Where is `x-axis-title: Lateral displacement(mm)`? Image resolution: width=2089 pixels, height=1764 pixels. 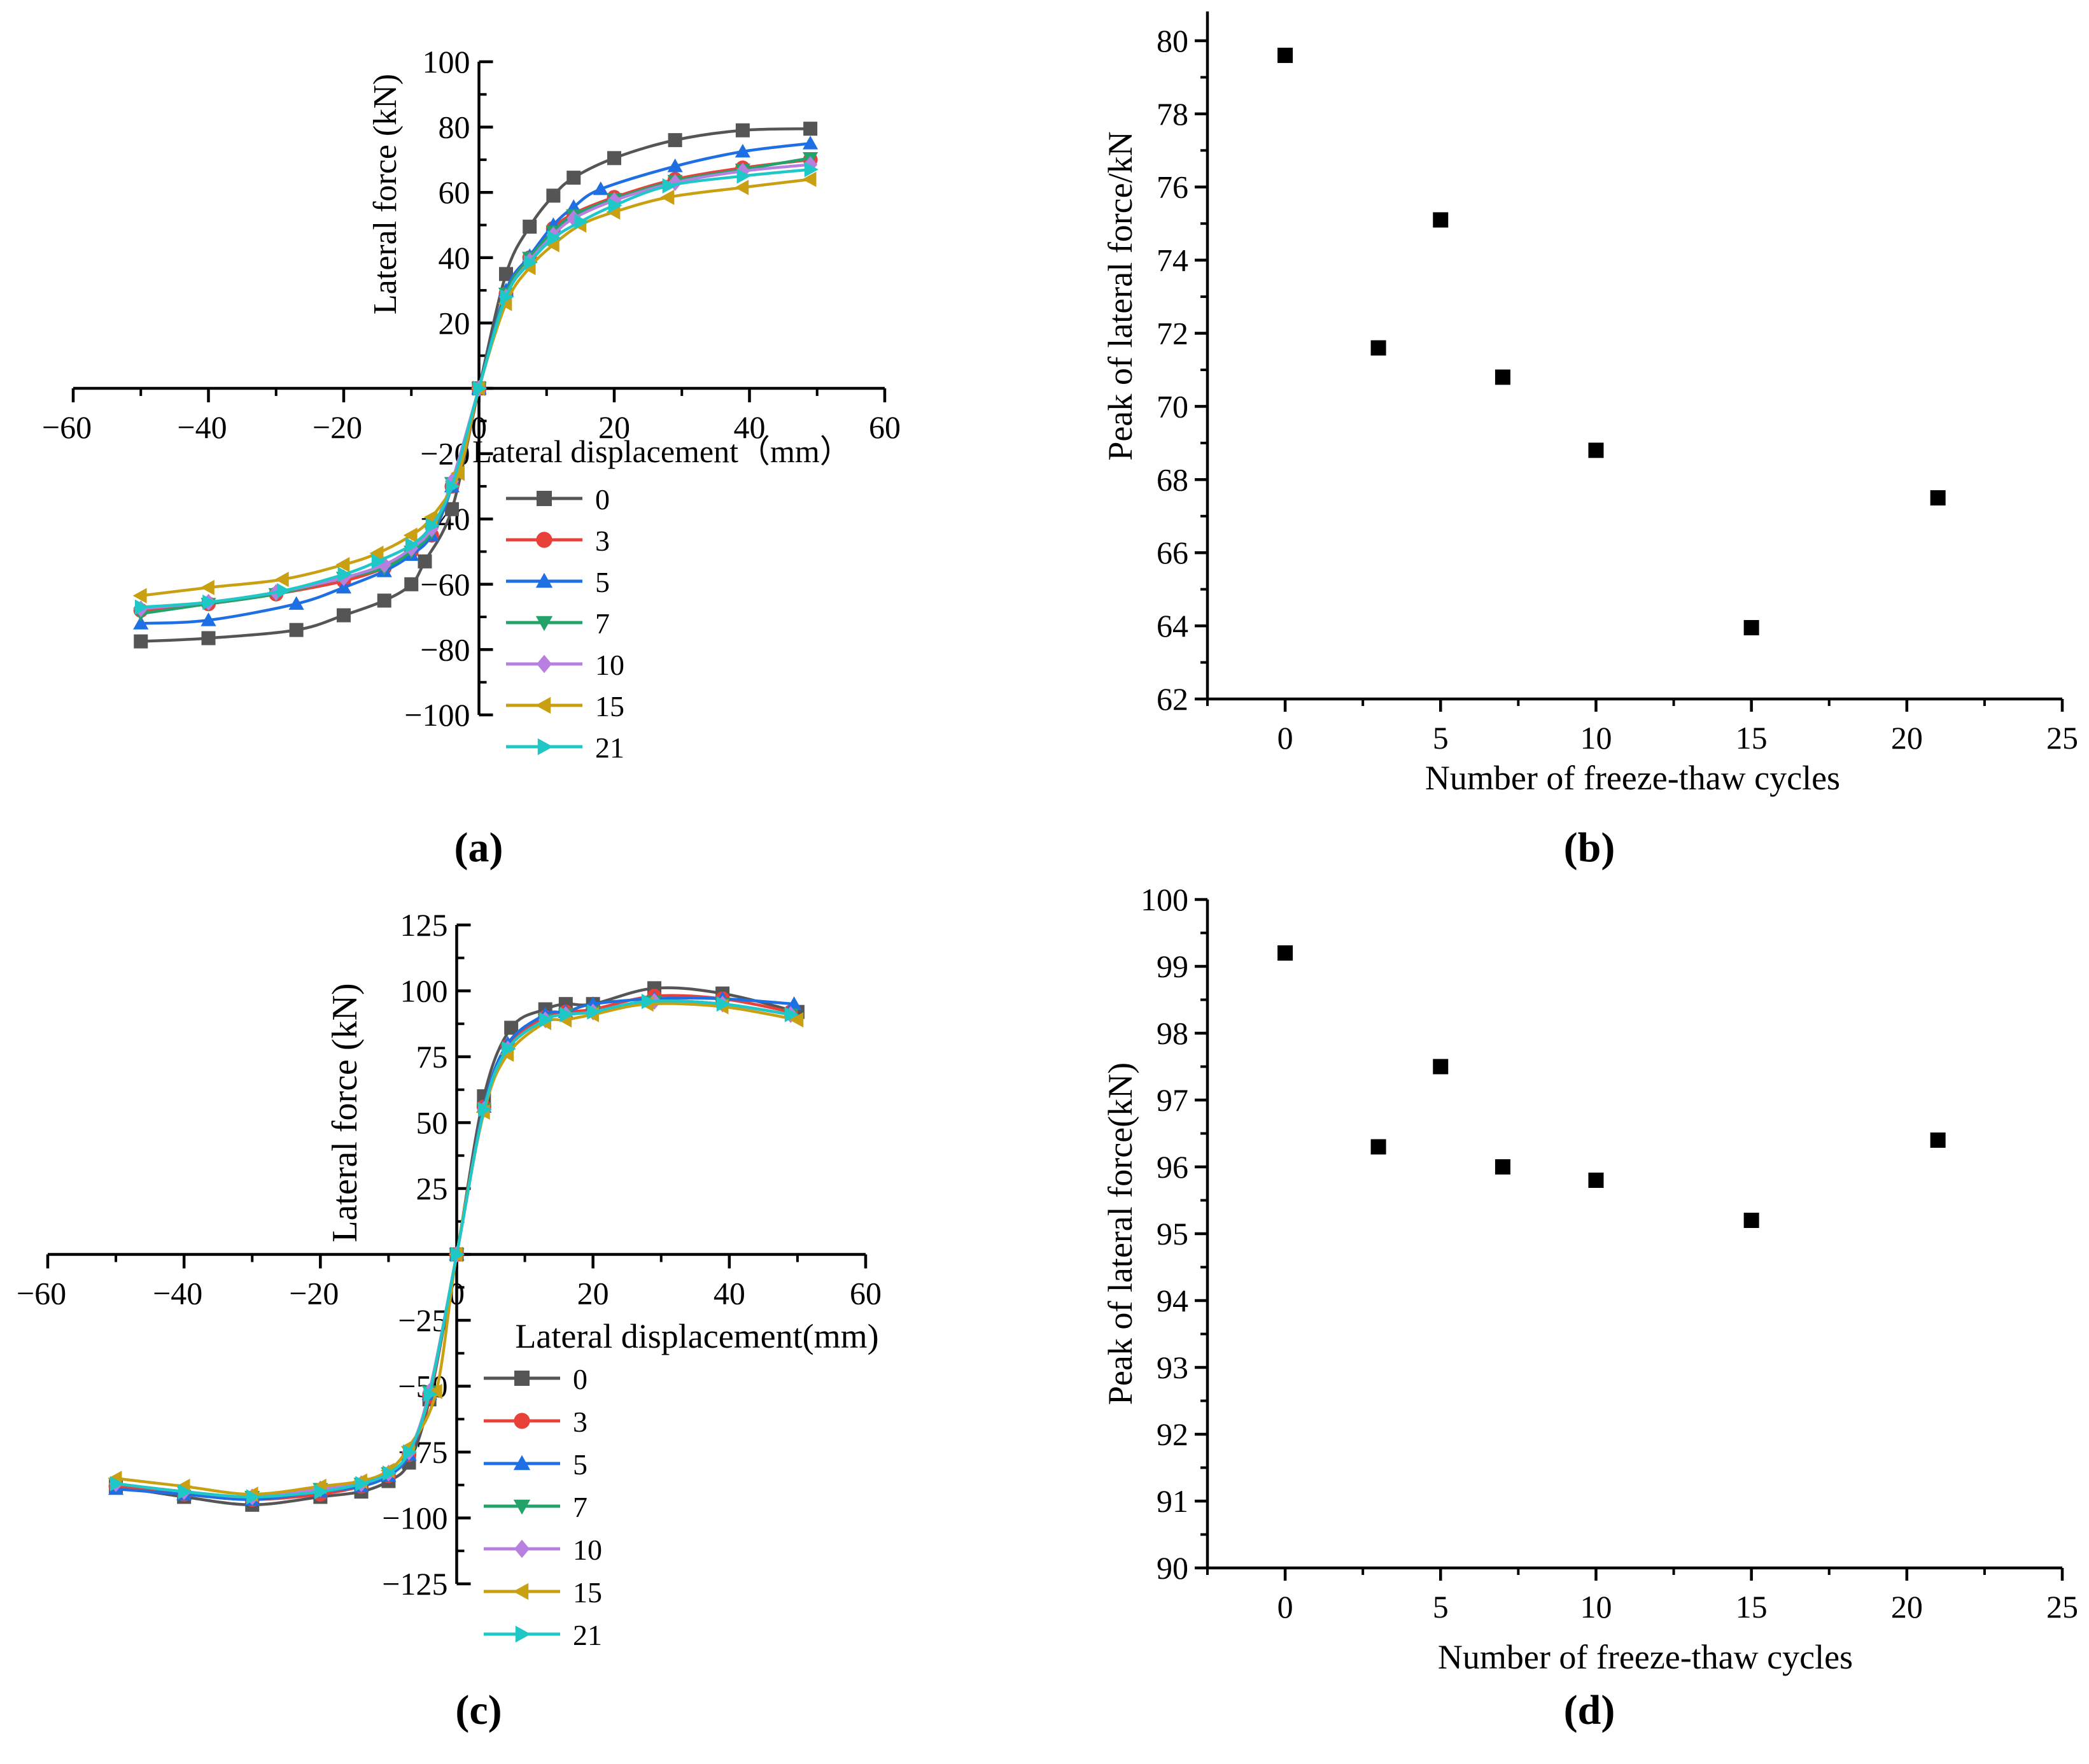 x-axis-title: Lateral displacement(mm) is located at coordinates (696, 1336).